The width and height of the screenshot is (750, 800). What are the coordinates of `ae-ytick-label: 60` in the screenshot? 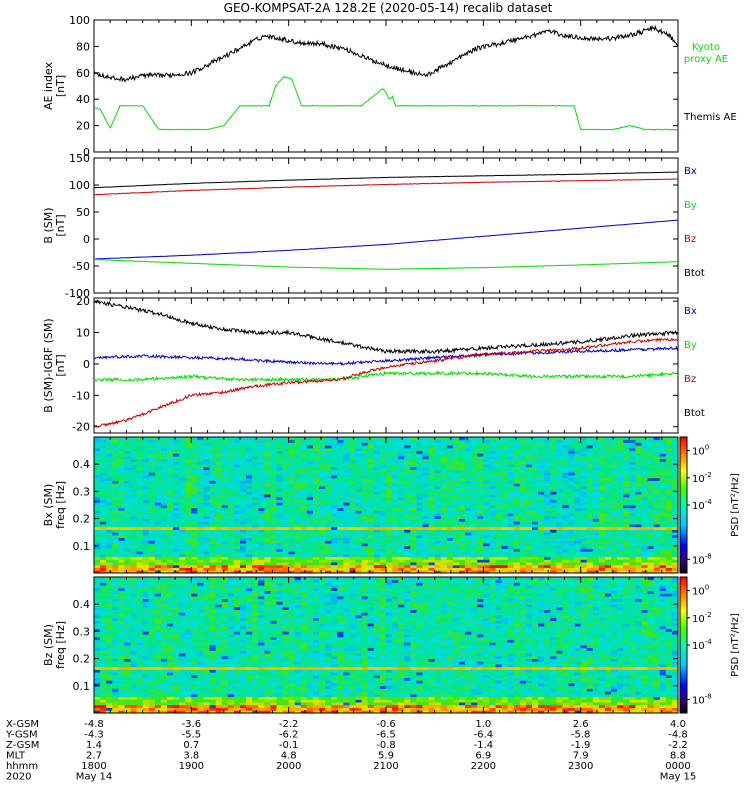 It's located at (83, 73).